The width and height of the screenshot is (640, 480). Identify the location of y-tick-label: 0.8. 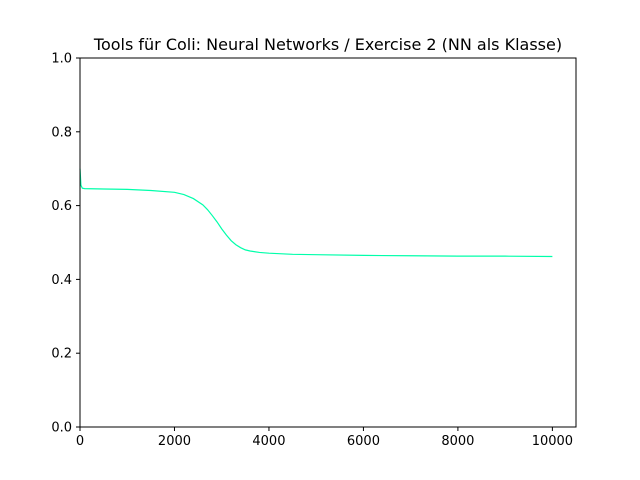
(61, 132).